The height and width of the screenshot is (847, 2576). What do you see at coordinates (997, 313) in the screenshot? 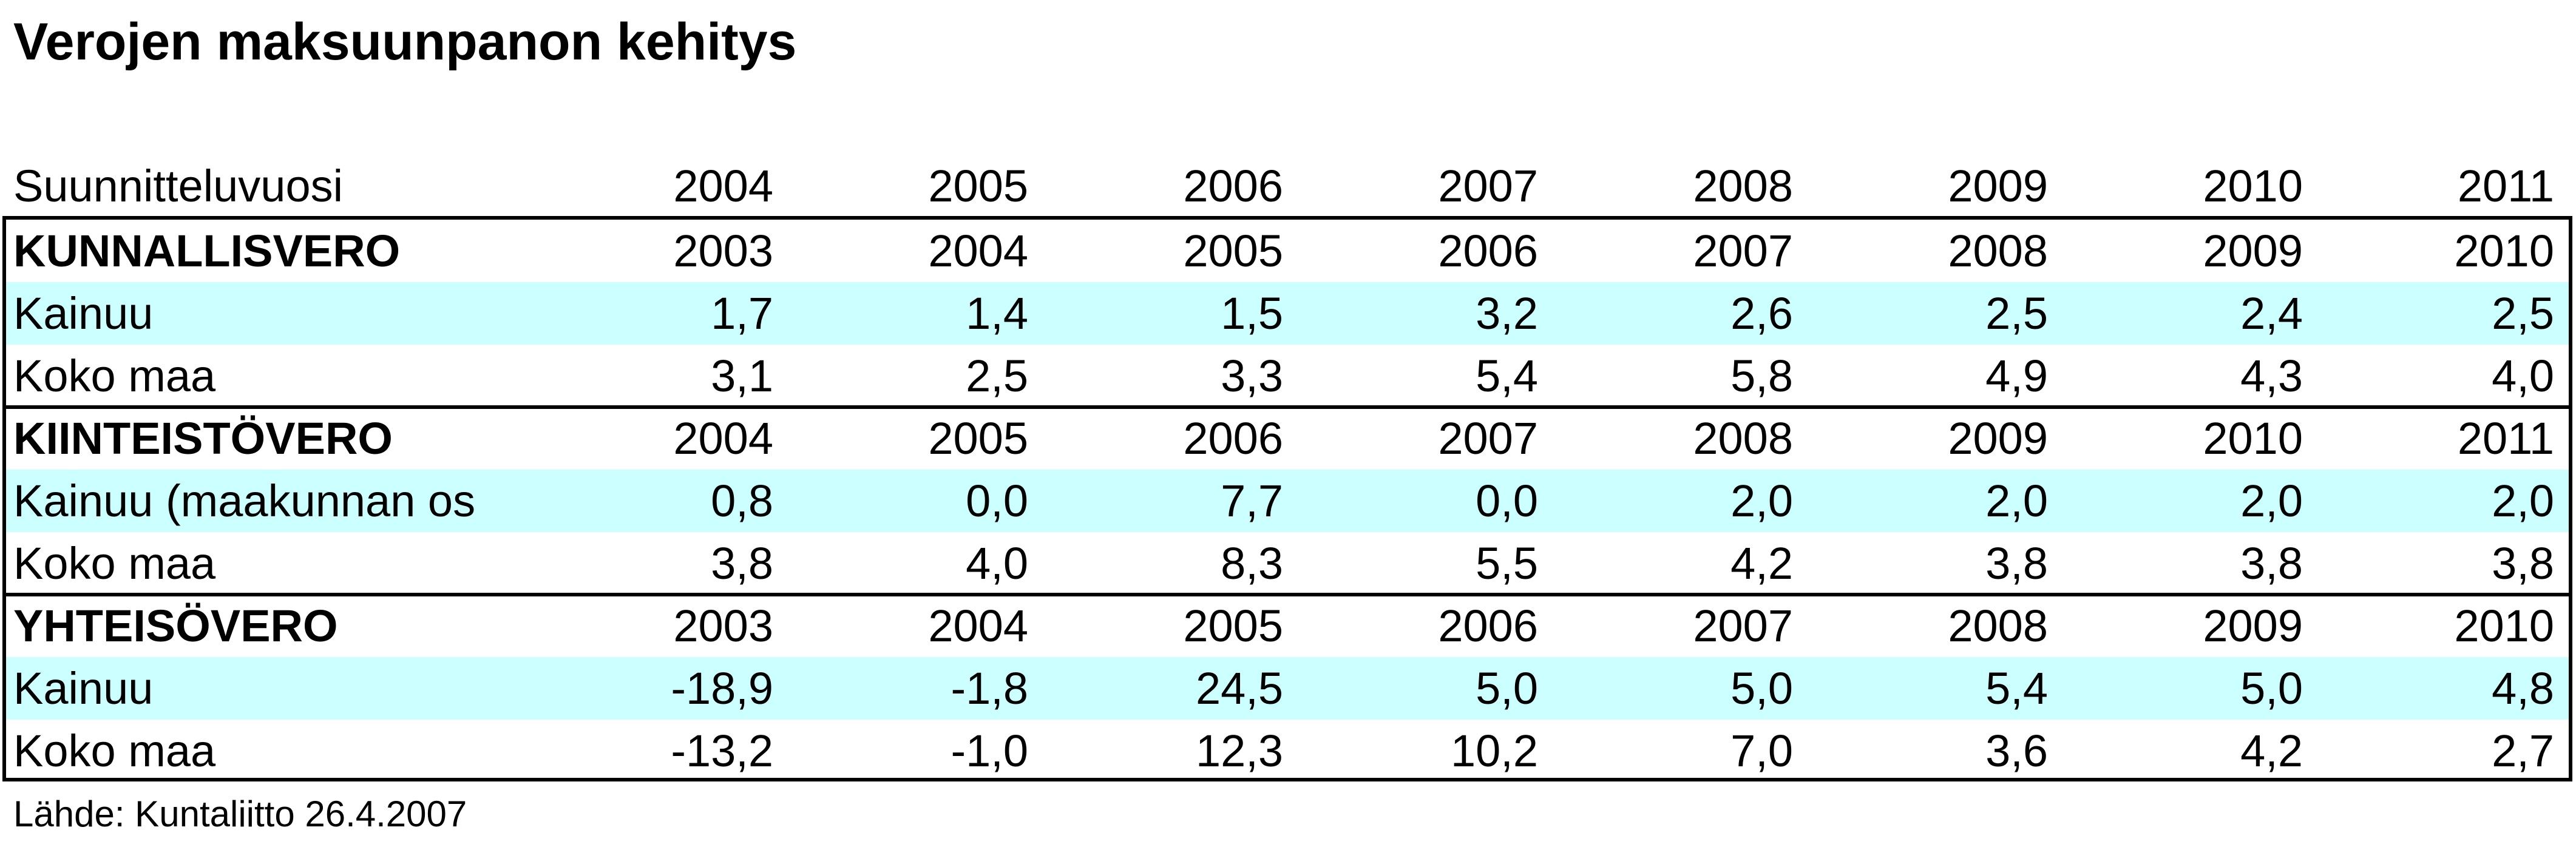
I see `table-cell: 1,4` at bounding box center [997, 313].